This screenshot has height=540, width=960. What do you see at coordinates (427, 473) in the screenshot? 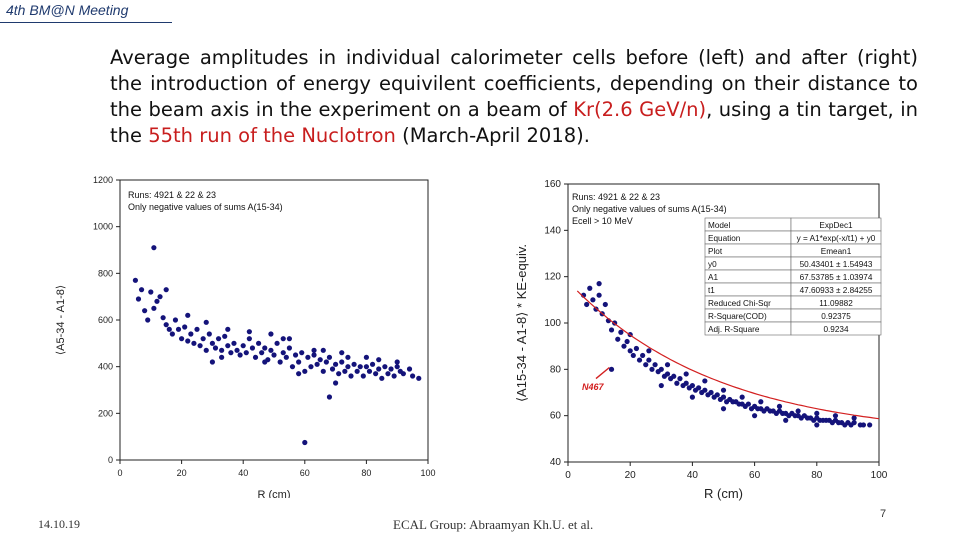
I see `x-tick-label: 100` at bounding box center [427, 473].